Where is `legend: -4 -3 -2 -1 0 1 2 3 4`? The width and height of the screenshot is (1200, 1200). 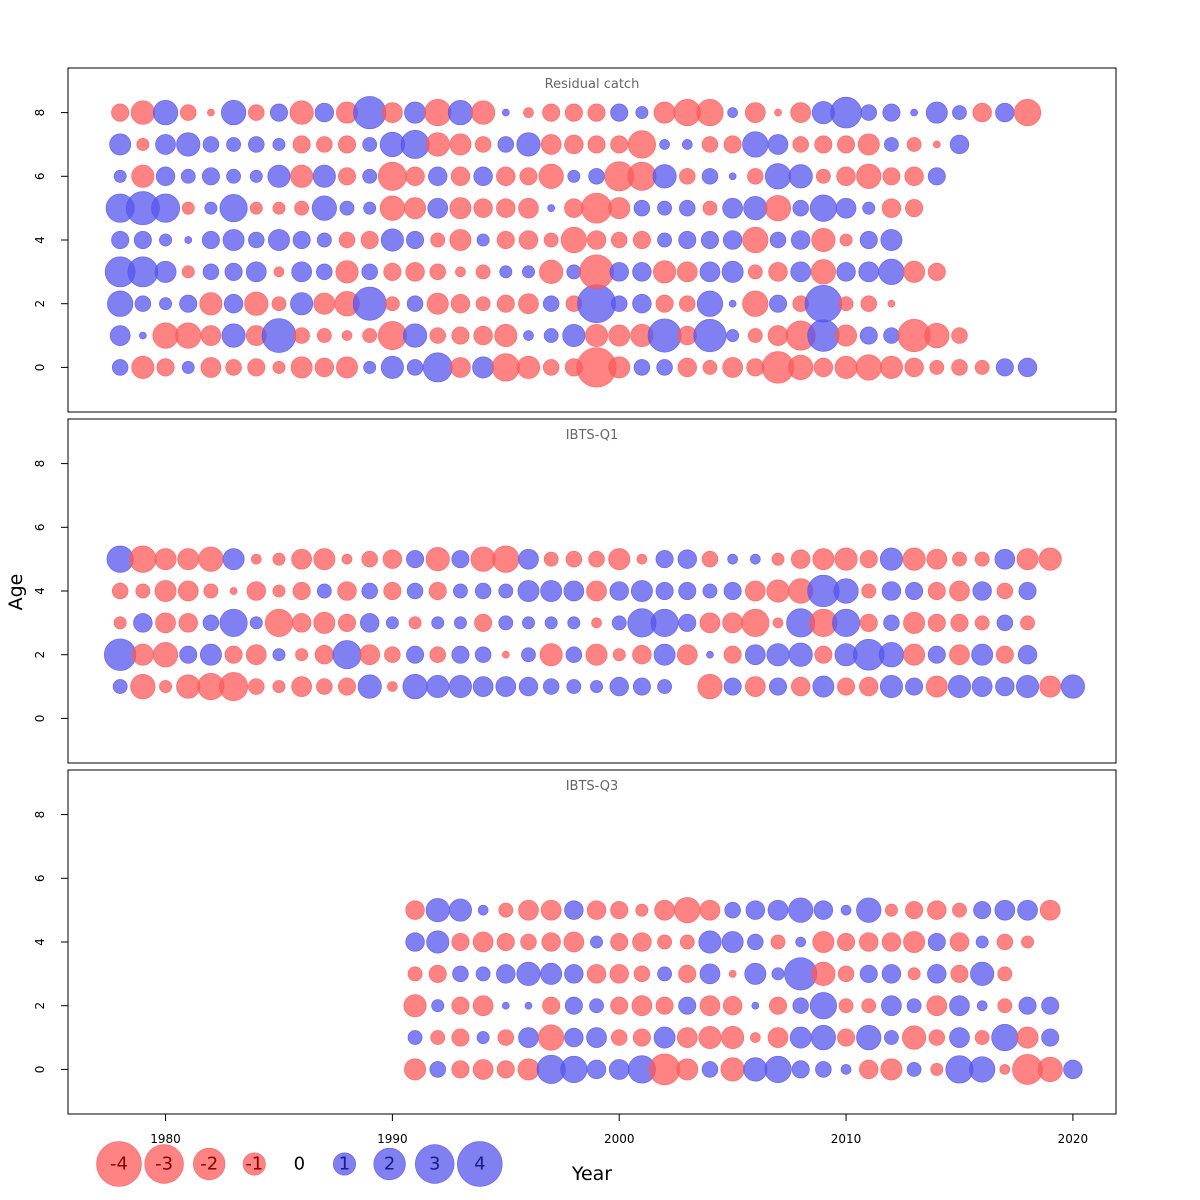 legend: -4 -3 -2 -1 0 1 2 3 4 is located at coordinates (299, 1164).